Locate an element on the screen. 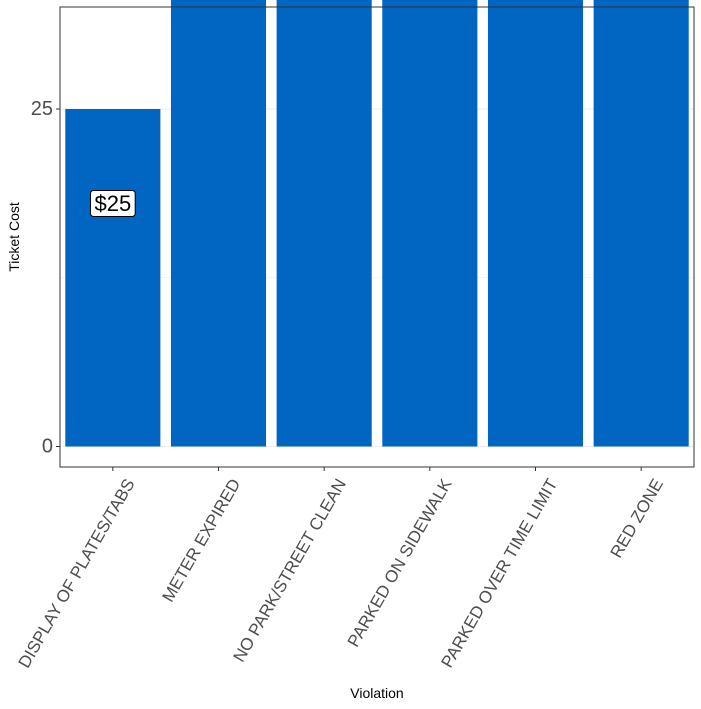  data-labels: $25$63$73$68$58$93 is located at coordinates (112, 203).